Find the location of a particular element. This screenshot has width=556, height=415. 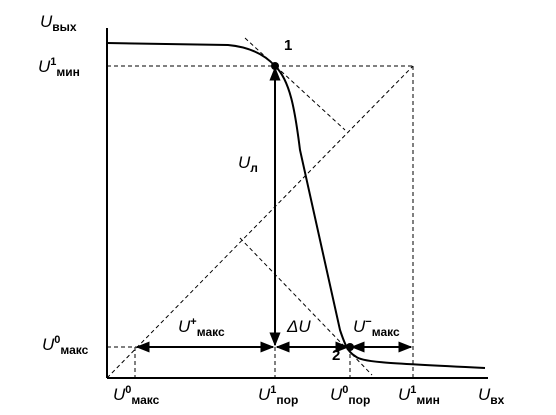

subscript: вых is located at coordinates (64, 27).